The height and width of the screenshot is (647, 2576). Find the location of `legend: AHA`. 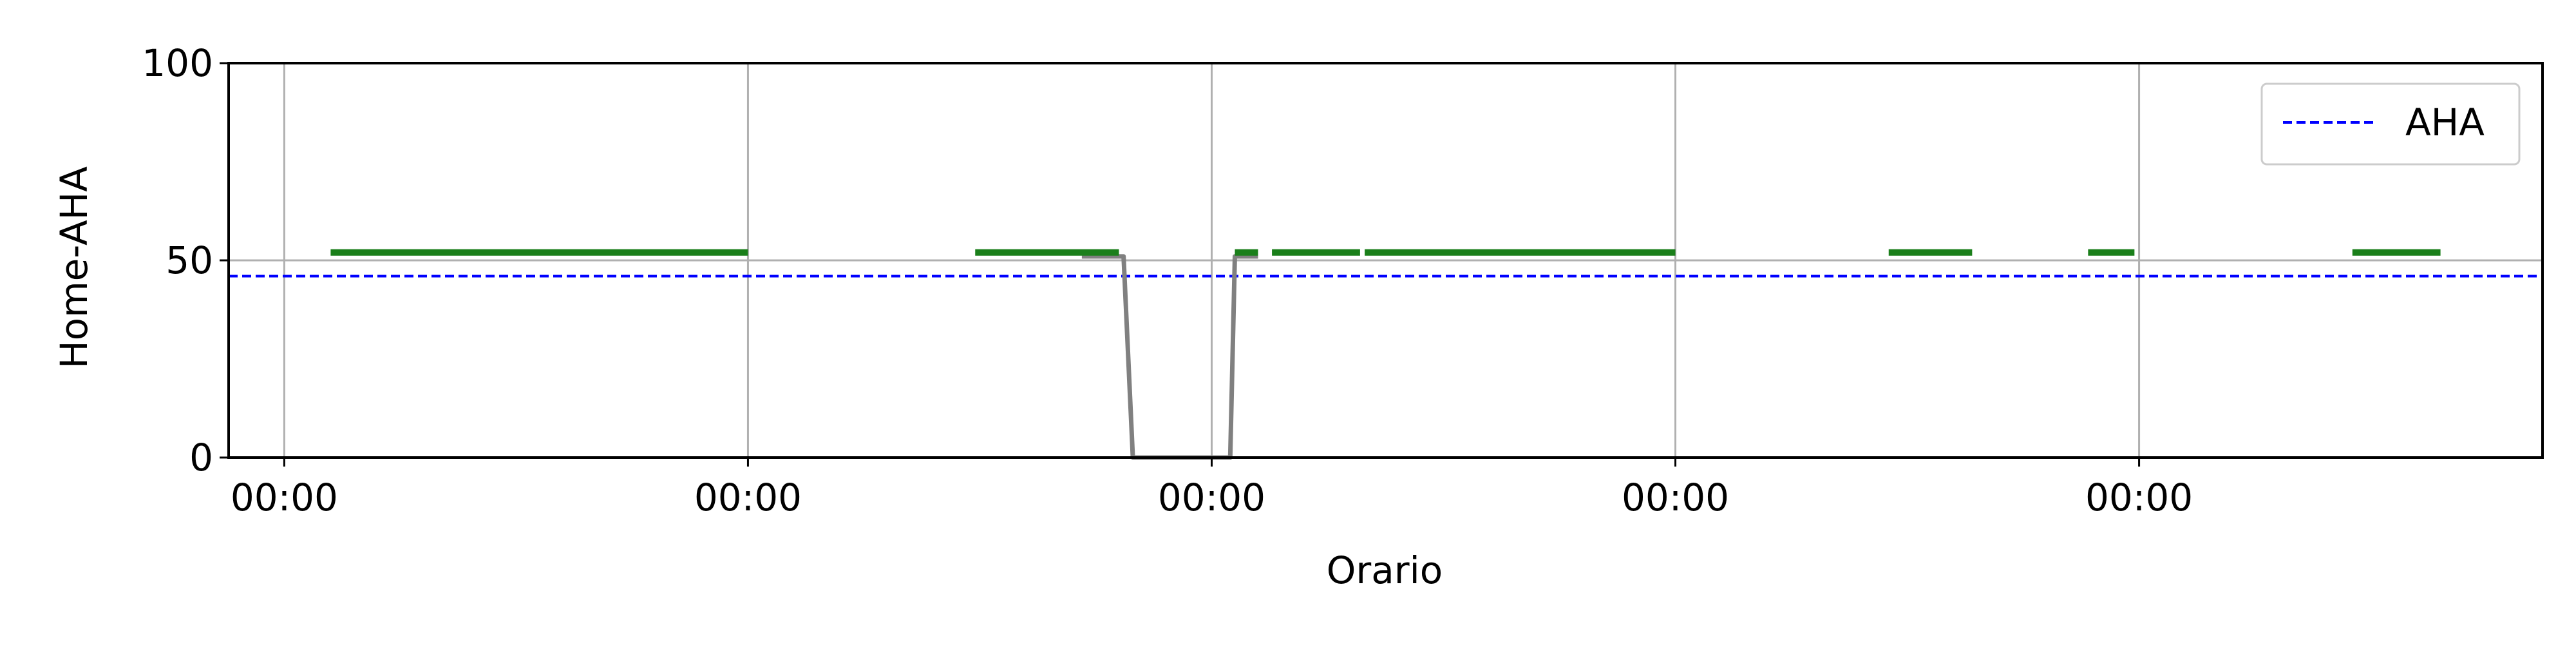

legend: AHA is located at coordinates (2390, 124).